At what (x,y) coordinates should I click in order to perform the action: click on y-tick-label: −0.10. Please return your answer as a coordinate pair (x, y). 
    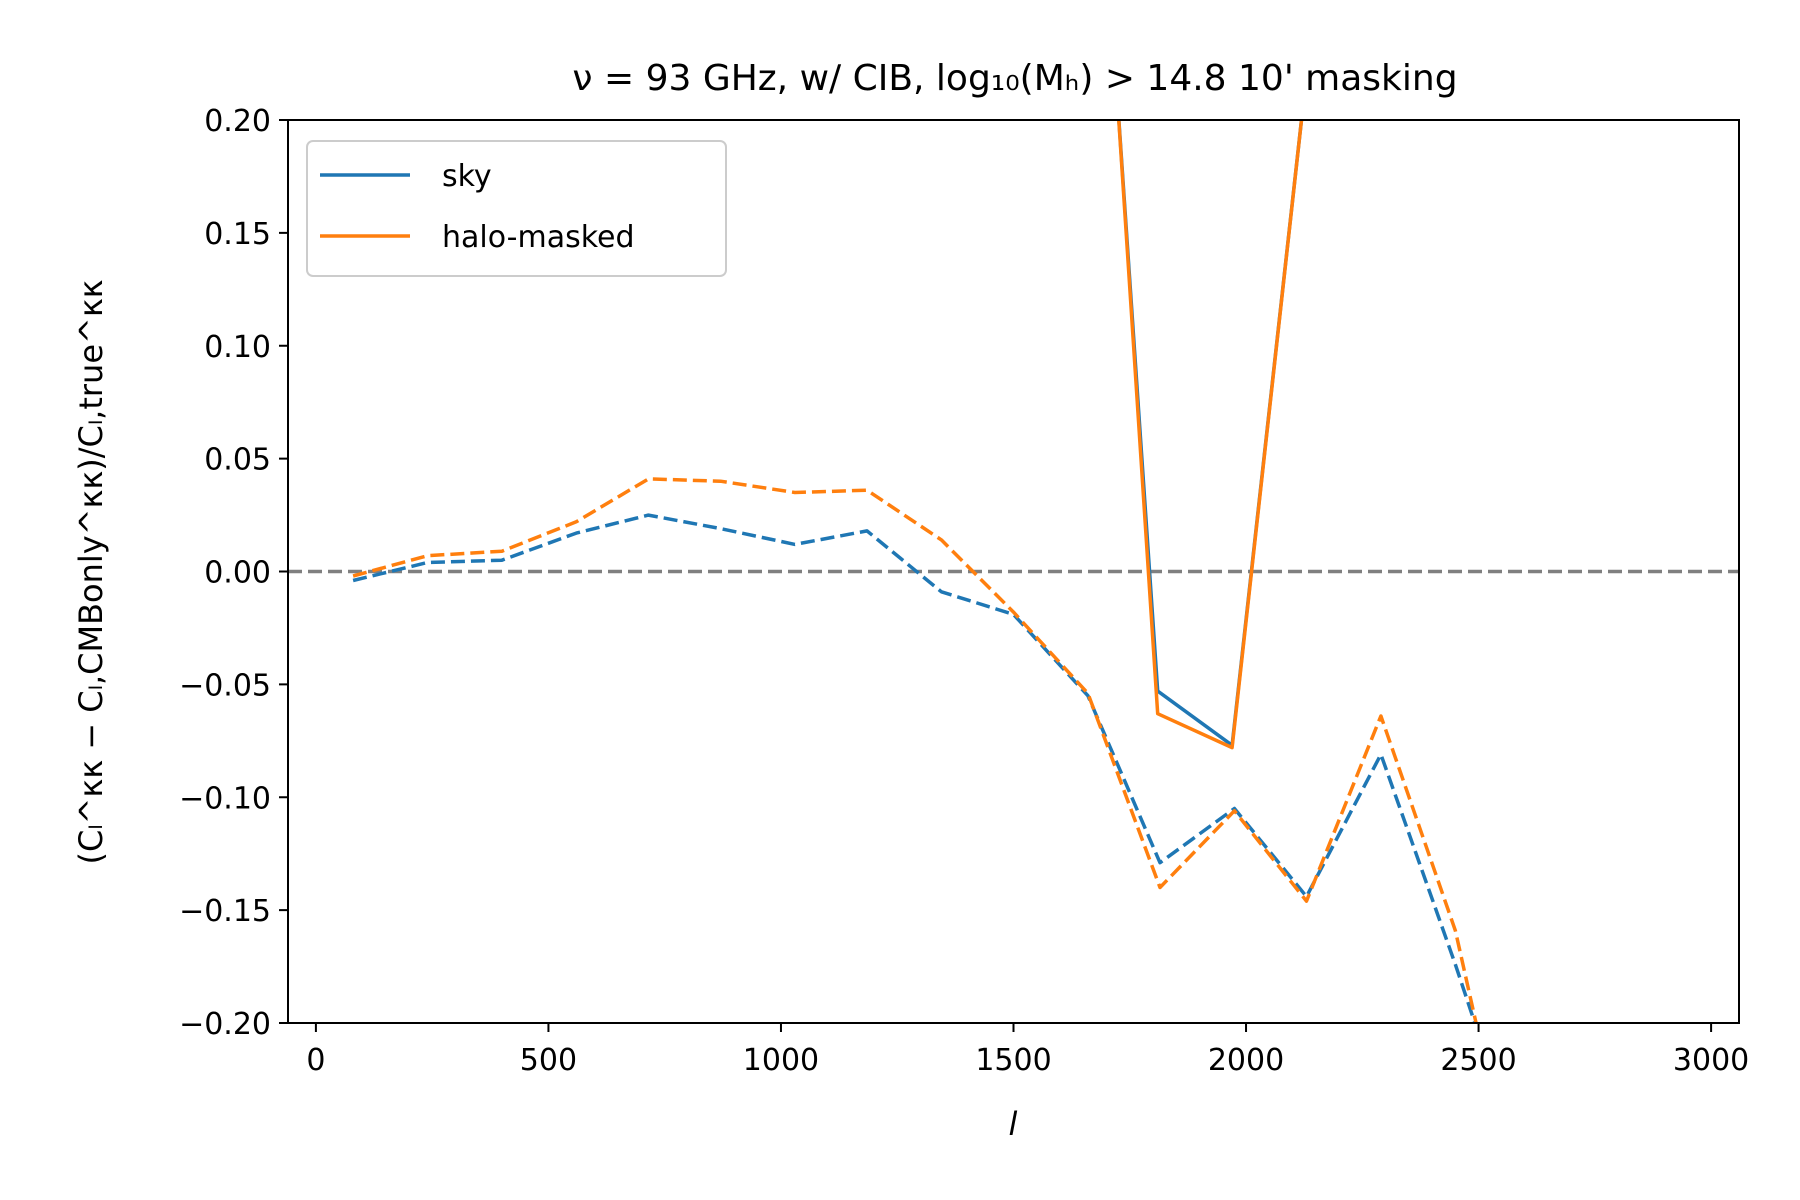
    Looking at the image, I should click on (225, 798).